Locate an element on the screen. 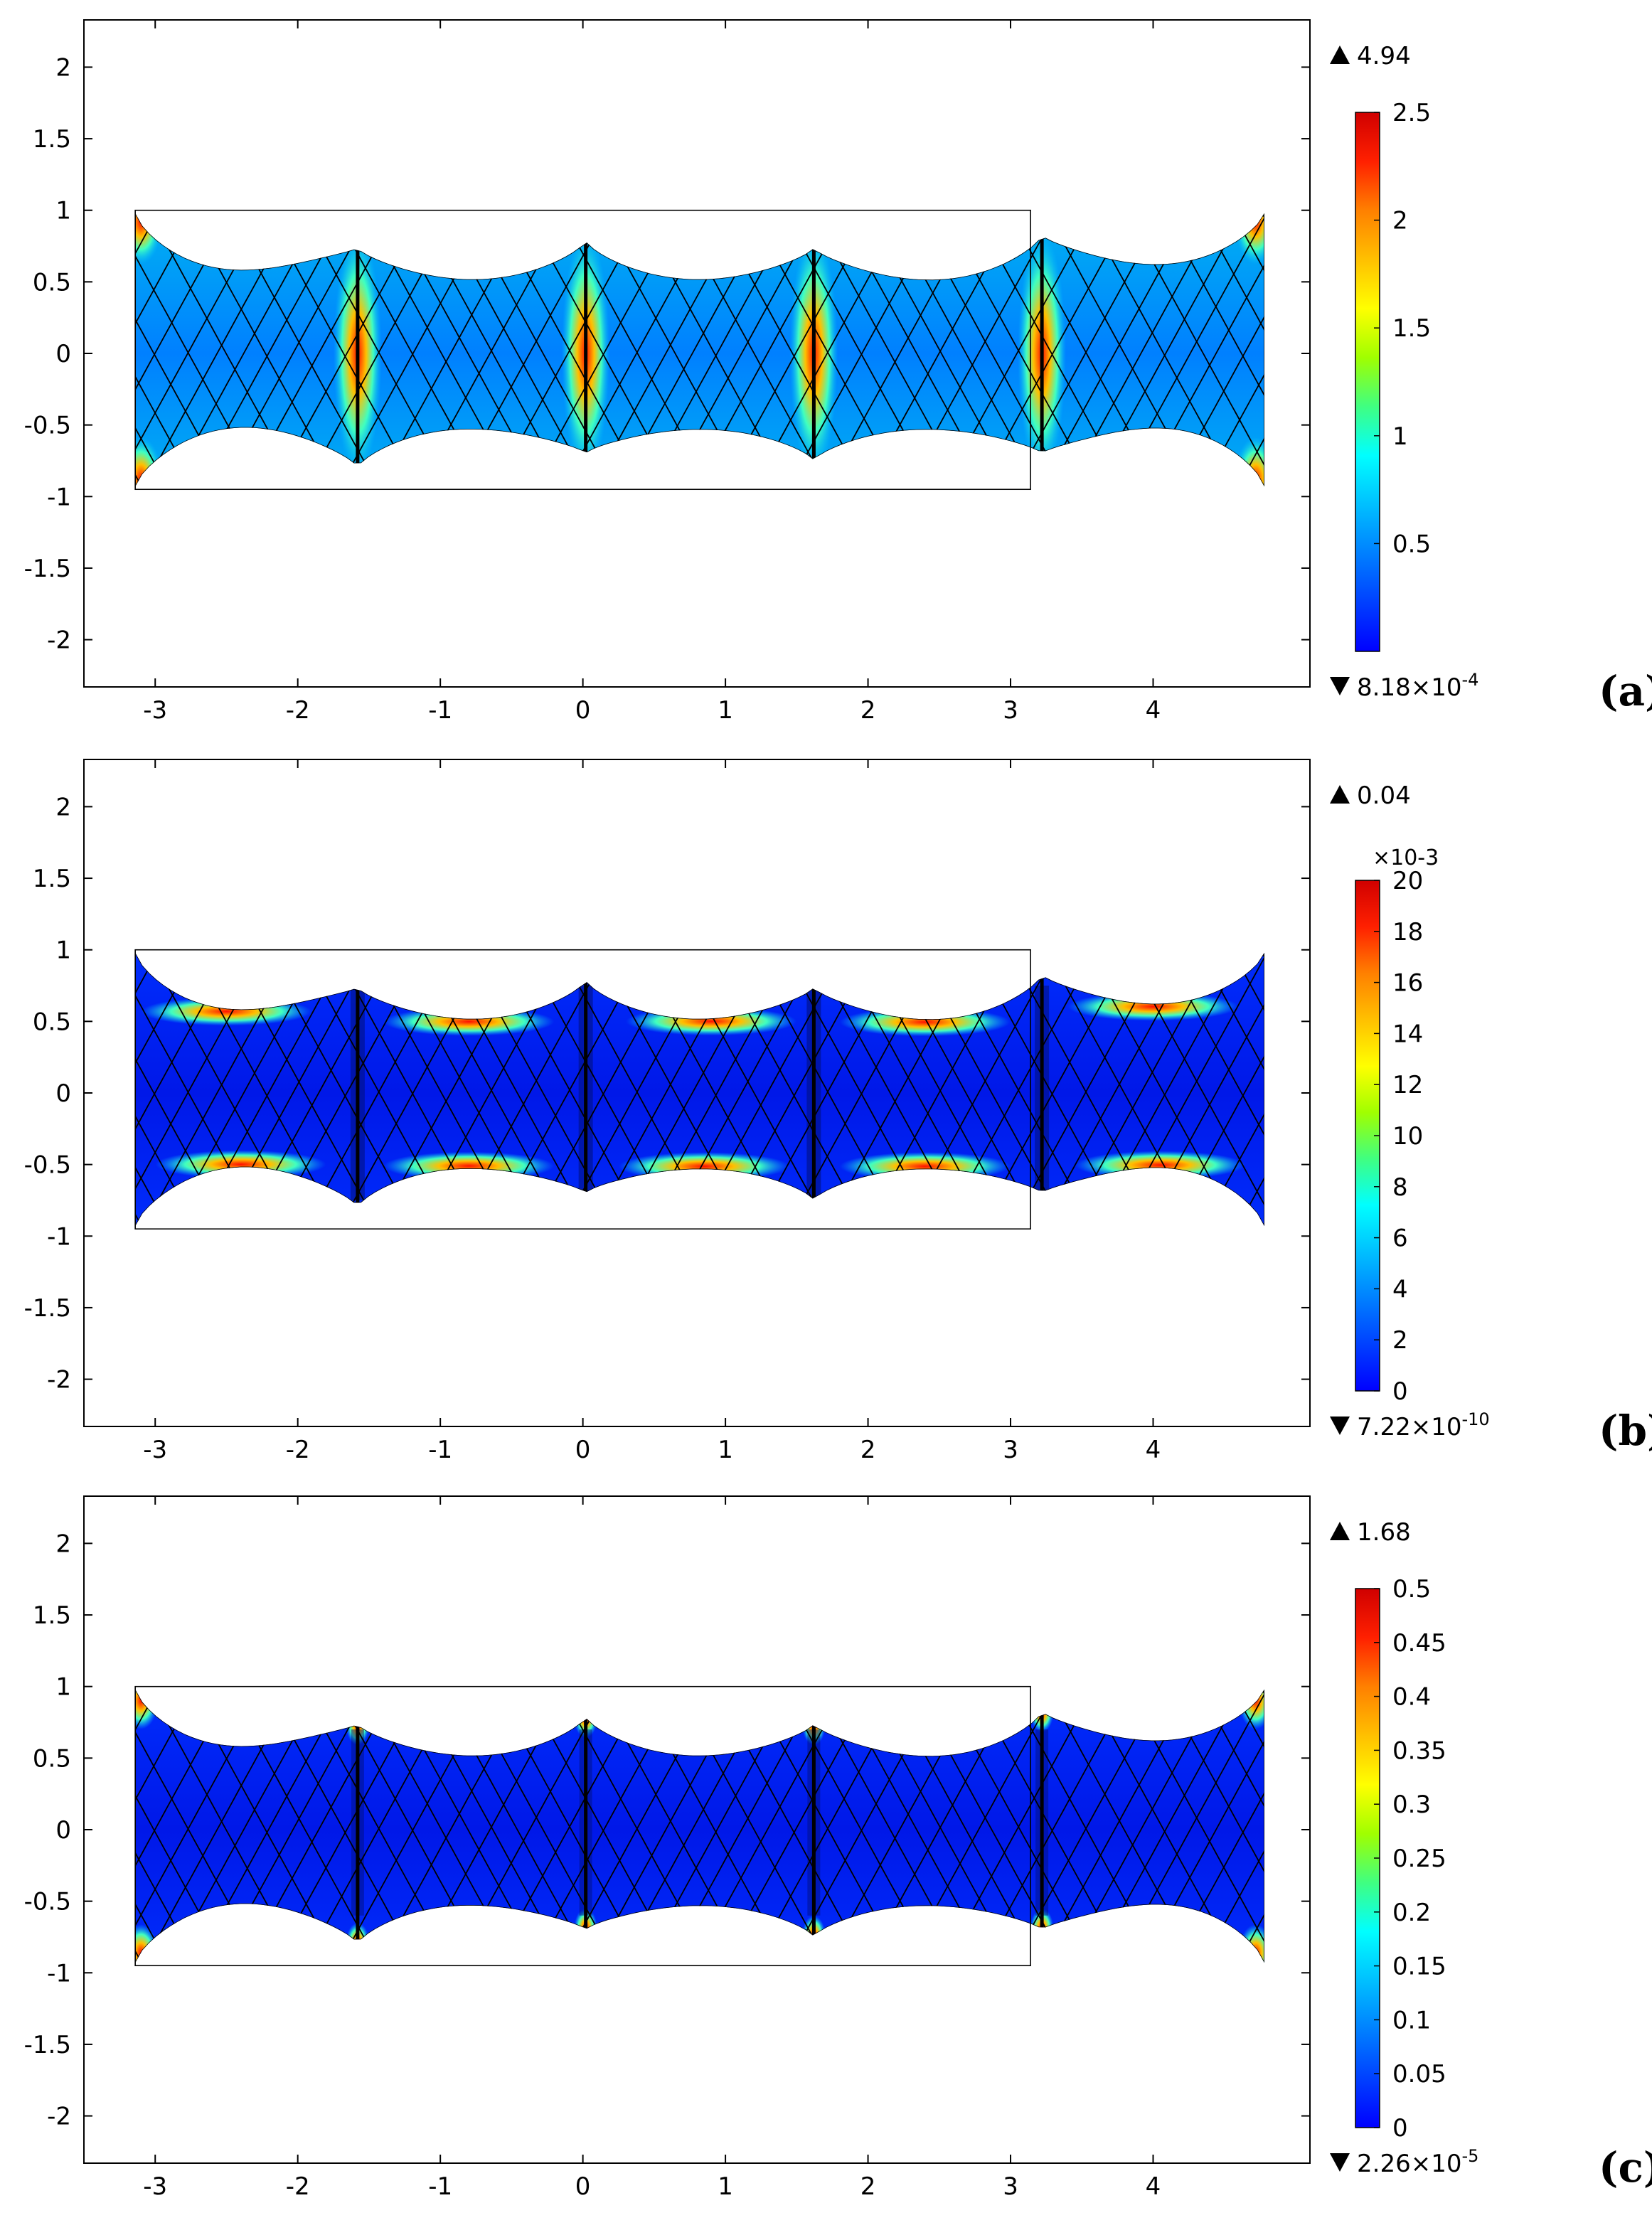  max-value-label: 4.94 is located at coordinates (1384, 56).